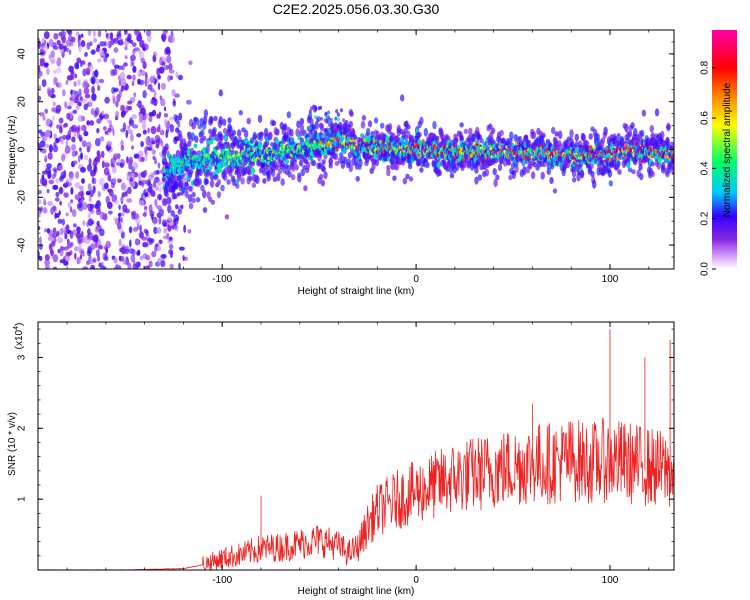  Describe the element at coordinates (356, 9) in the screenshot. I see `chart-title: C2E2.2025.056.03.30.G30` at that location.